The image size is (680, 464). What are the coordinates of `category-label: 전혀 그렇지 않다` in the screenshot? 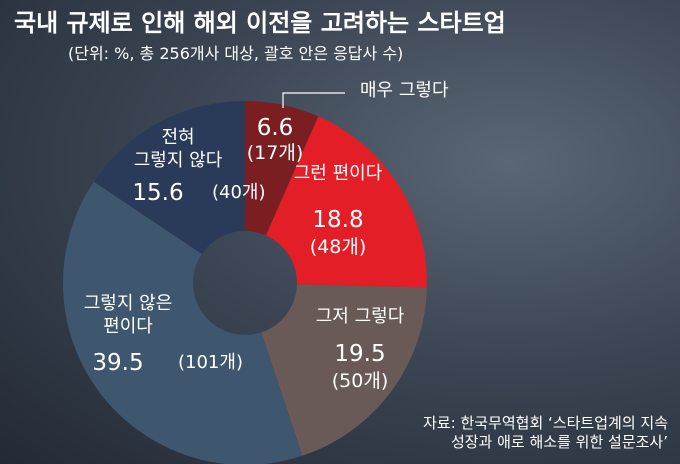 It's located at (178, 149).